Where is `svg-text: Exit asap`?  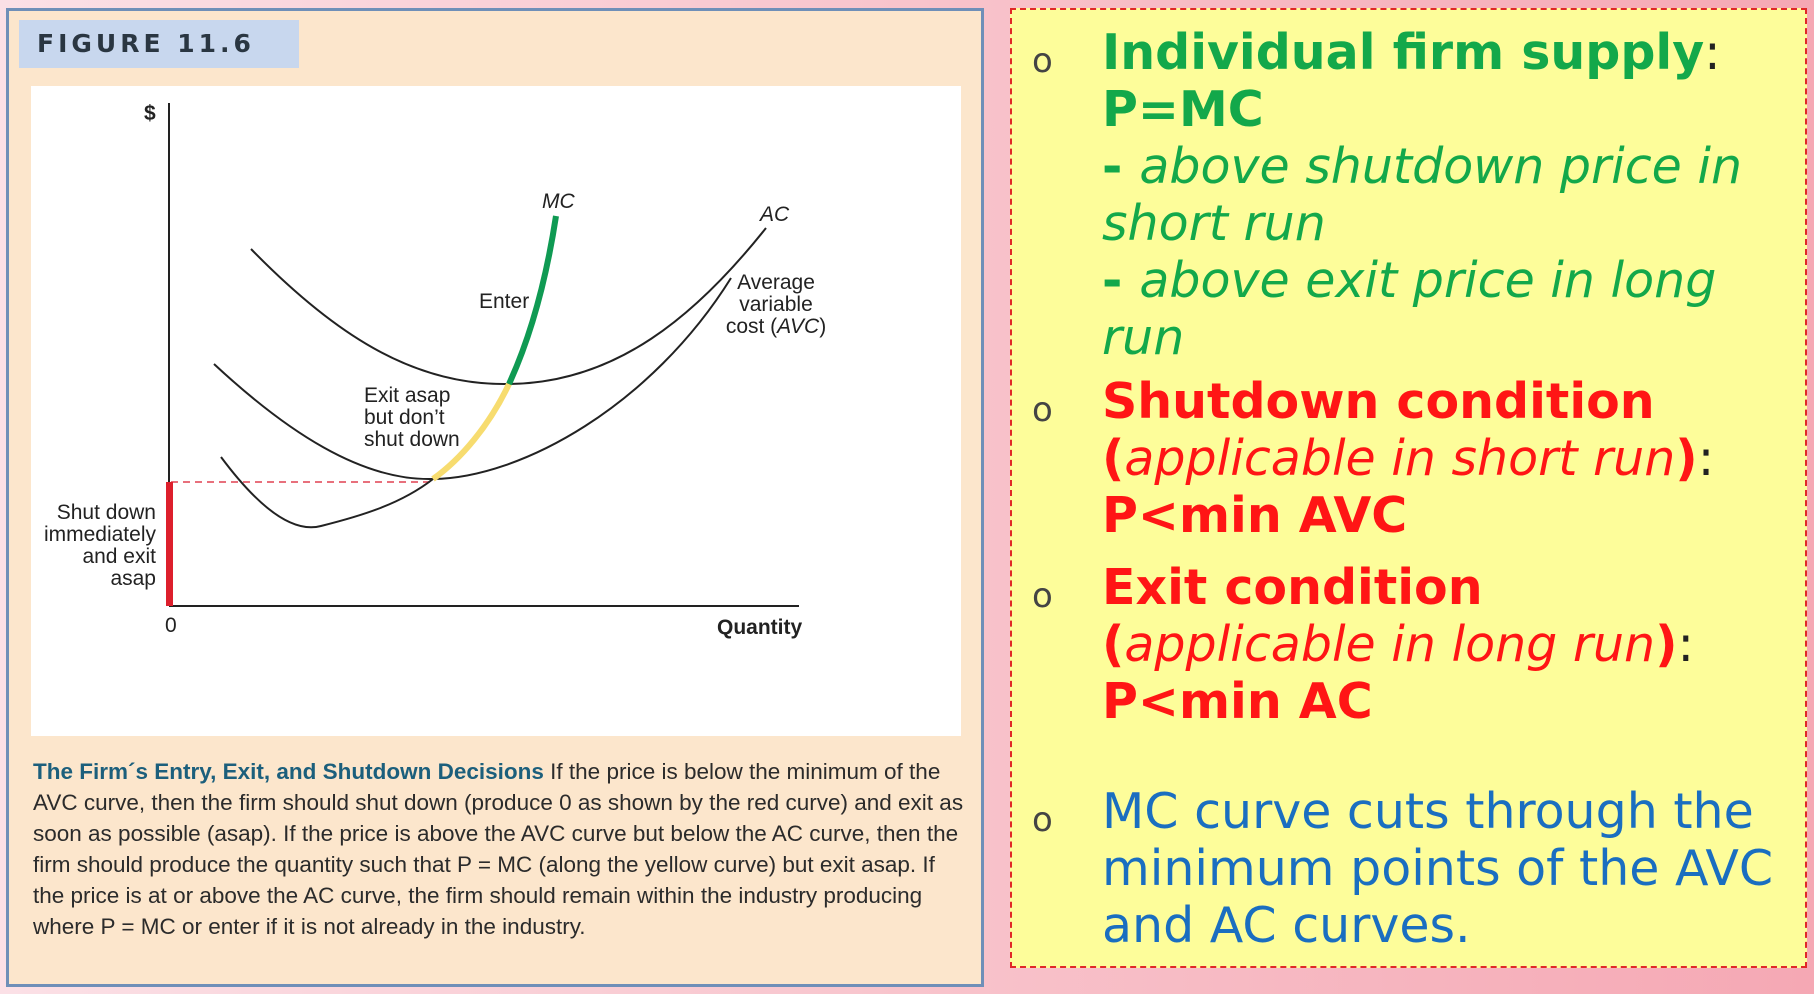 svg-text: Exit asap is located at coordinates (407, 395).